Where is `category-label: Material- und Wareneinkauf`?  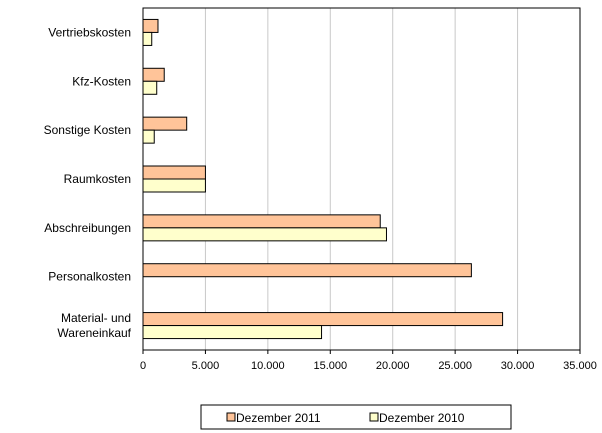 category-label: Material- und Wareneinkauf is located at coordinates (94, 325).